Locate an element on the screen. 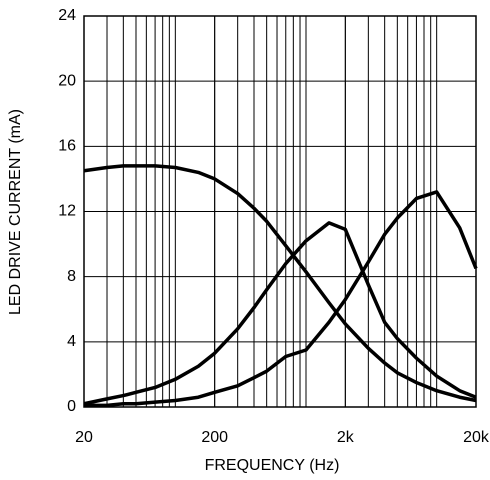 This screenshot has height=480, width=490. y-tick-label: 24 is located at coordinates (67, 15).